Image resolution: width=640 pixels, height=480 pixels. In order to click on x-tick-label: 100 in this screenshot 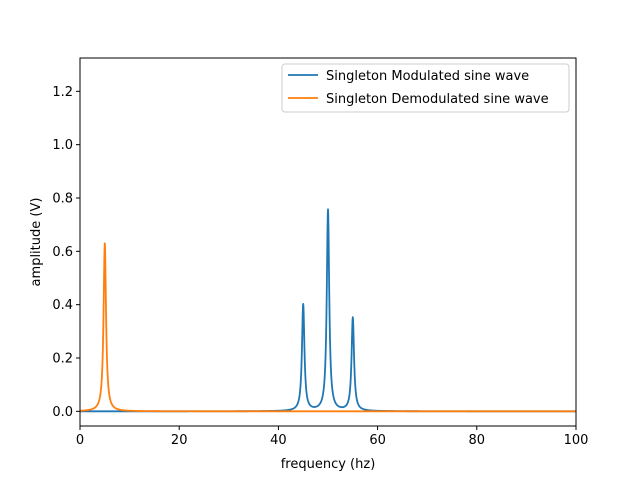, I will do `click(576, 440)`.